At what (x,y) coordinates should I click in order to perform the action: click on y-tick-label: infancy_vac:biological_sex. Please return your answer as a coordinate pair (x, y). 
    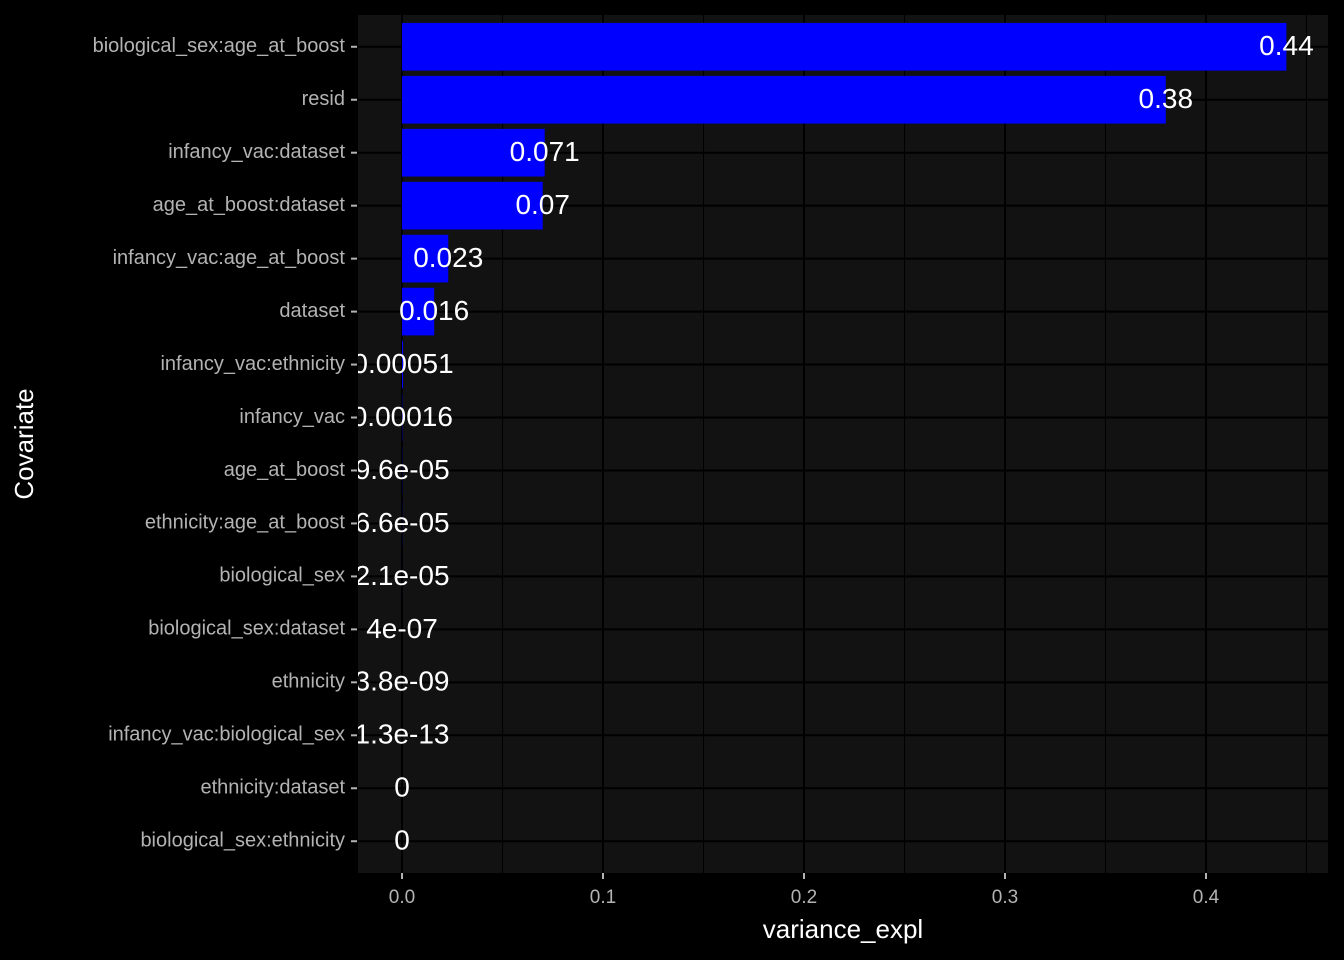
    Looking at the image, I should click on (226, 735).